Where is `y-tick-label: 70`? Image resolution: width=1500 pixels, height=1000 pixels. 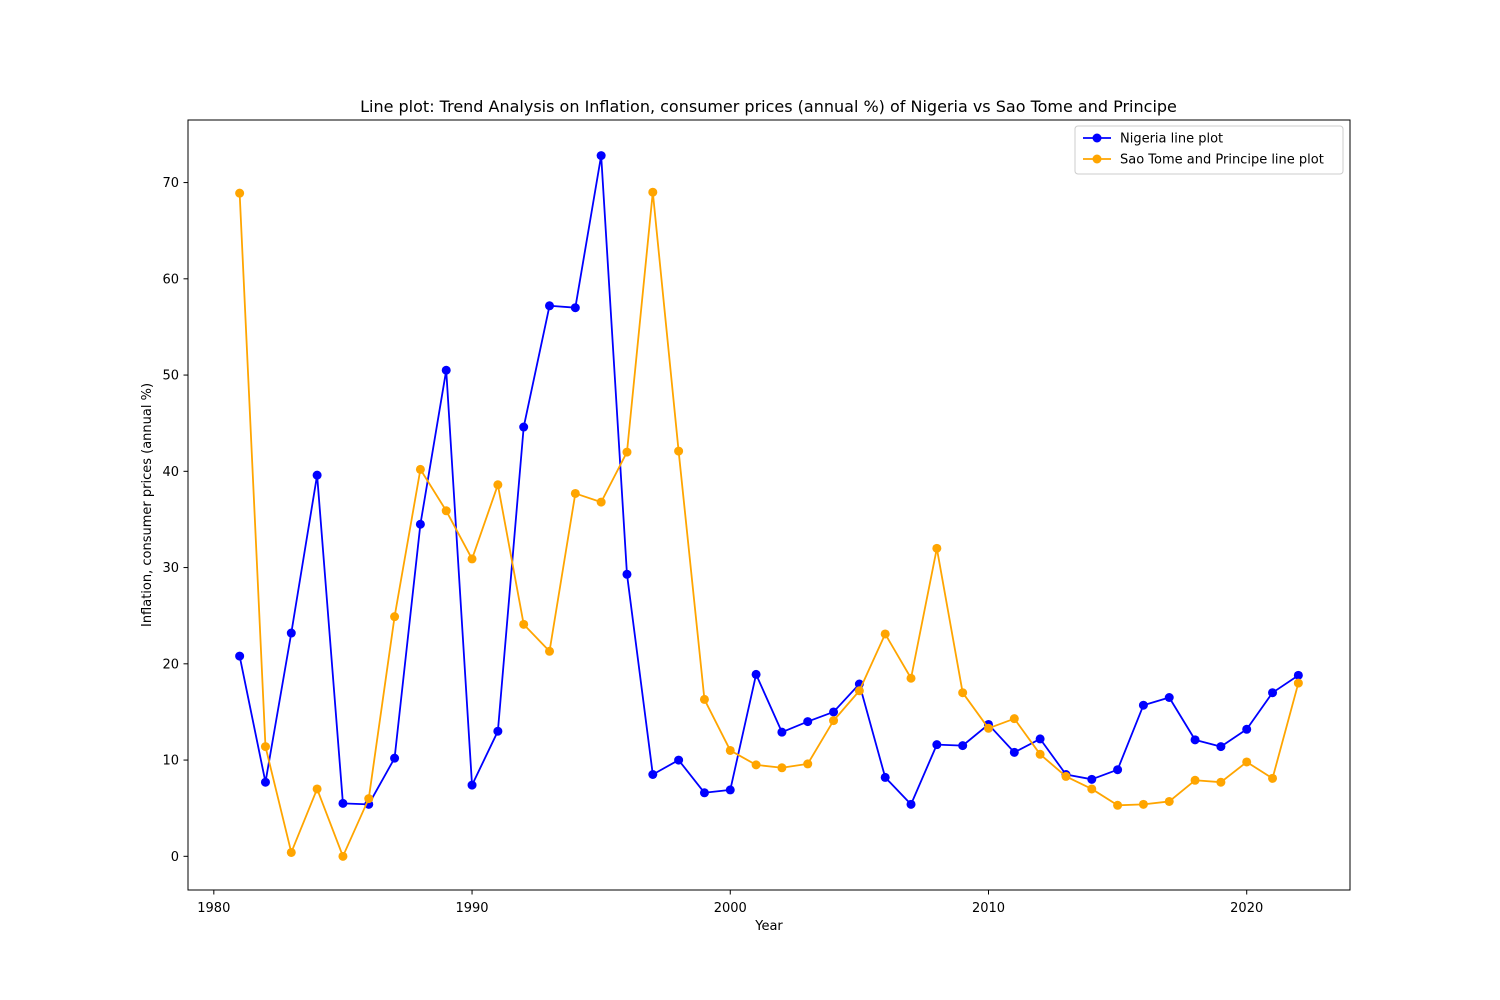
y-tick-label: 70 is located at coordinates (170, 183).